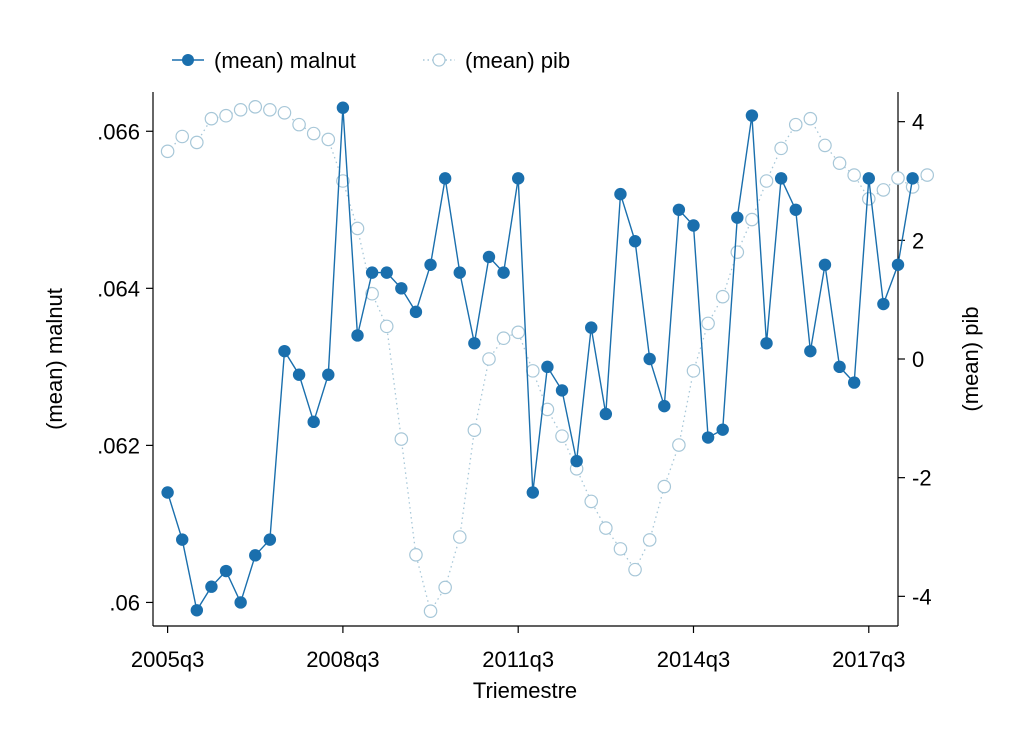 The width and height of the screenshot is (1024, 745). I want to click on x-tick-label: 2017q3, so click(868, 659).